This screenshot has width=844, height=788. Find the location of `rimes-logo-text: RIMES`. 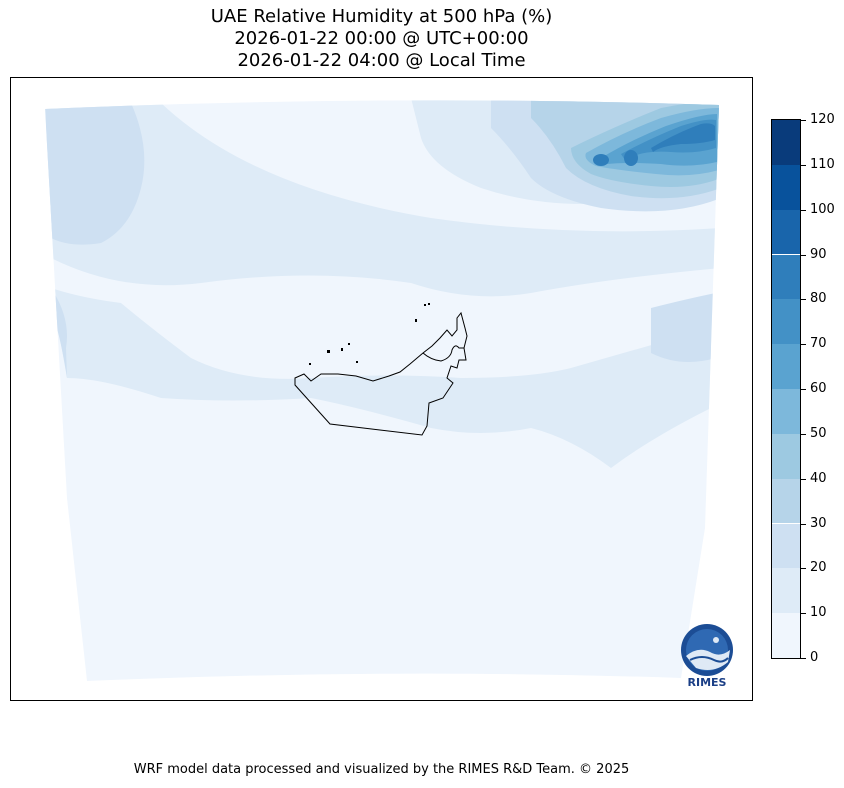

rimes-logo-text: RIMES is located at coordinates (707, 682).